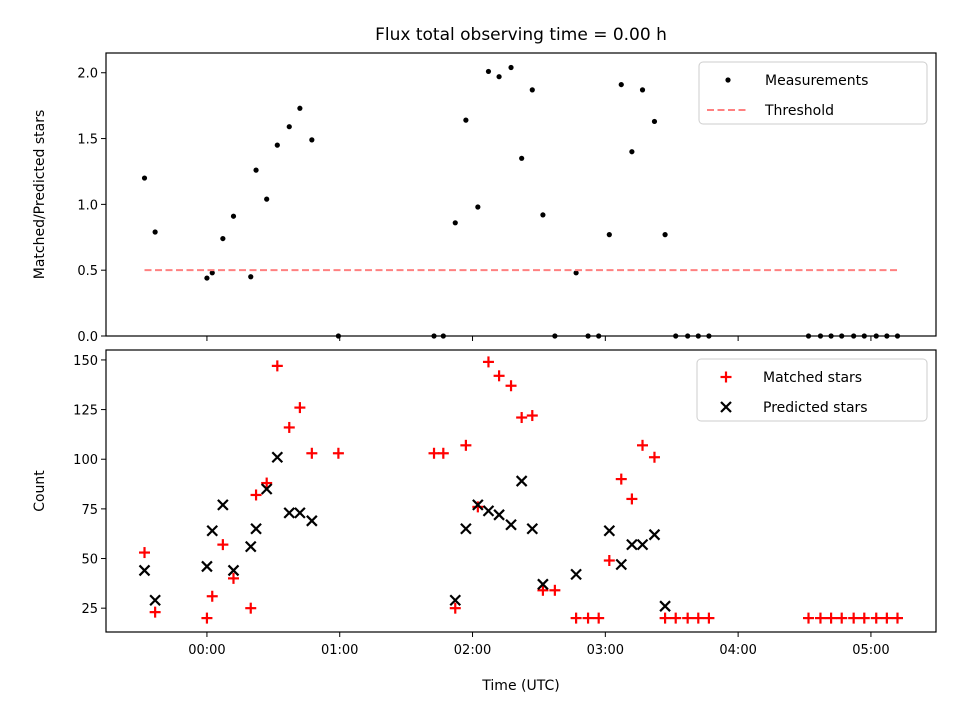  What do you see at coordinates (816, 81) in the screenshot?
I see `legend-label: Measurements` at bounding box center [816, 81].